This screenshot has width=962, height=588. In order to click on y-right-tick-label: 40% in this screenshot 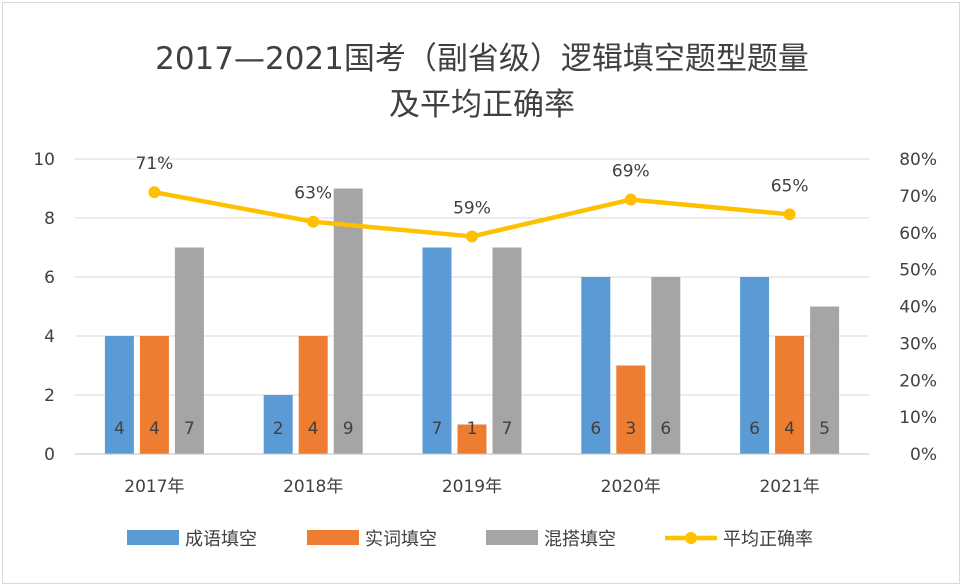, I will do `click(918, 308)`.